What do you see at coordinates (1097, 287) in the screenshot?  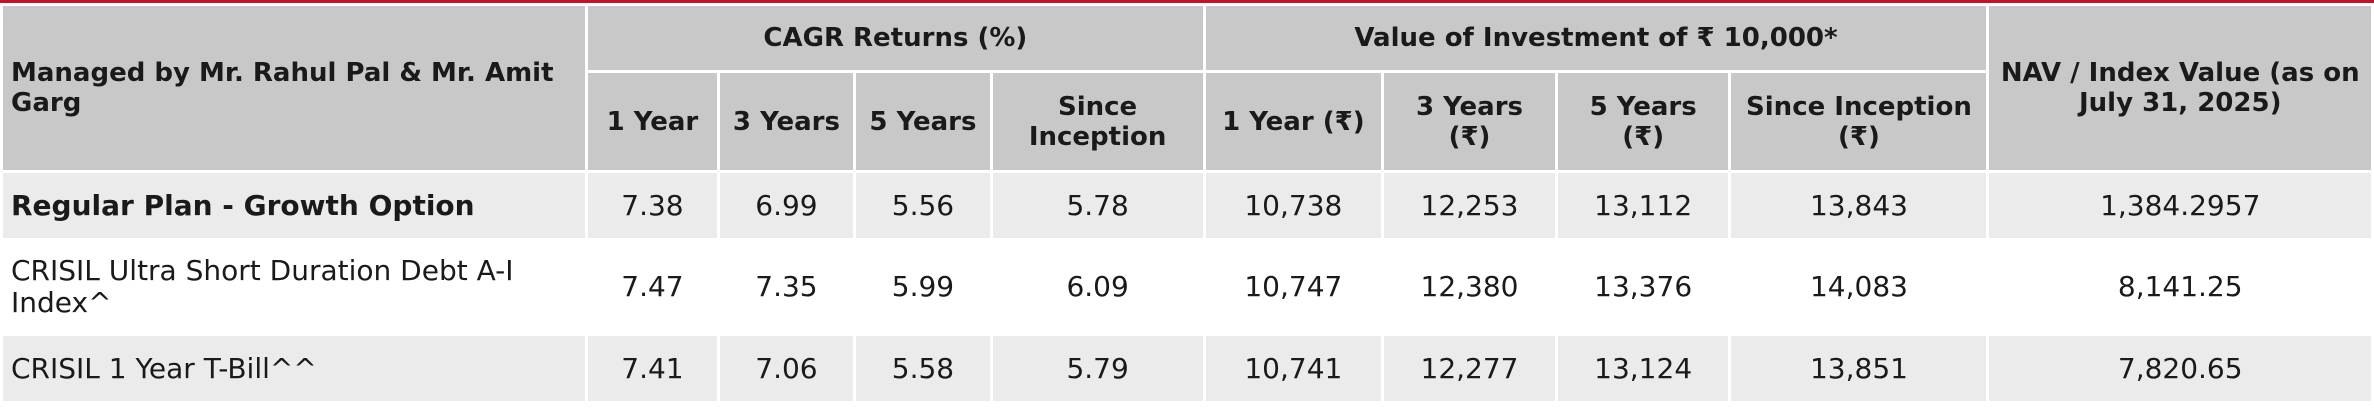 I see `cagr-cell: 6.09` at bounding box center [1097, 287].